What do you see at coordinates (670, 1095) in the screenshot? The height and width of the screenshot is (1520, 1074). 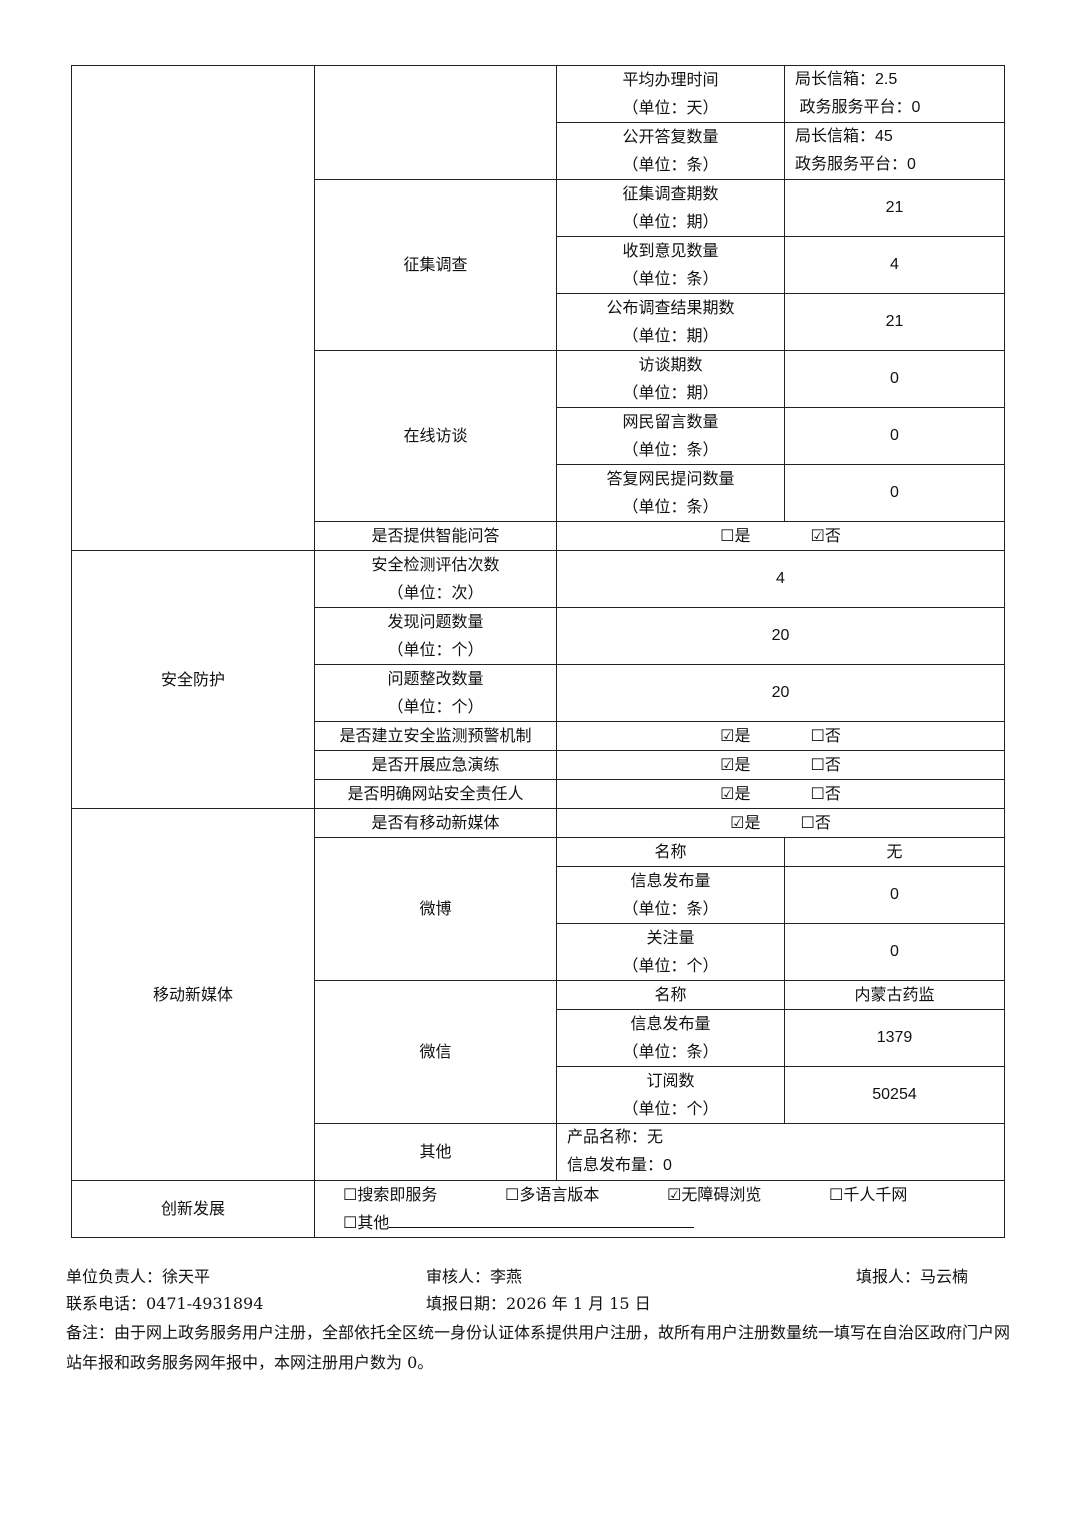 I see `label: 订阅数 （单位：个）` at bounding box center [670, 1095].